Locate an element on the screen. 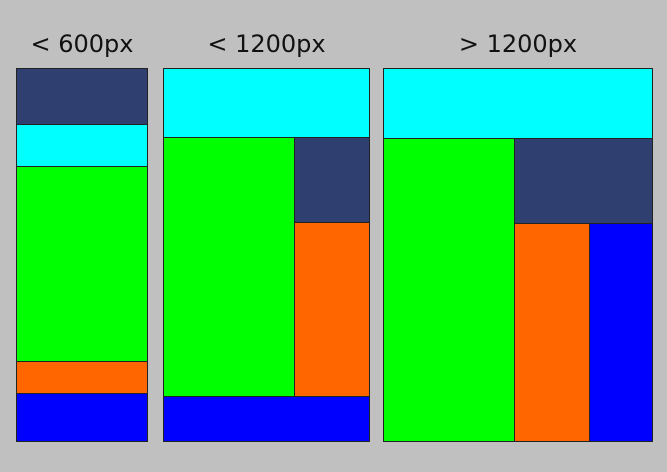  layout-label-small: < 600px is located at coordinates (82, 44).